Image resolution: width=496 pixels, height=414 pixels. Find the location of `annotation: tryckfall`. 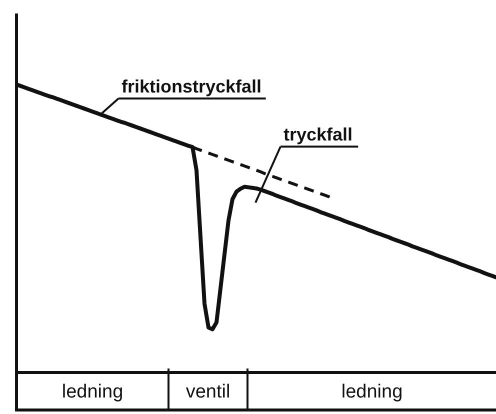

annotation: tryckfall is located at coordinates (318, 134).